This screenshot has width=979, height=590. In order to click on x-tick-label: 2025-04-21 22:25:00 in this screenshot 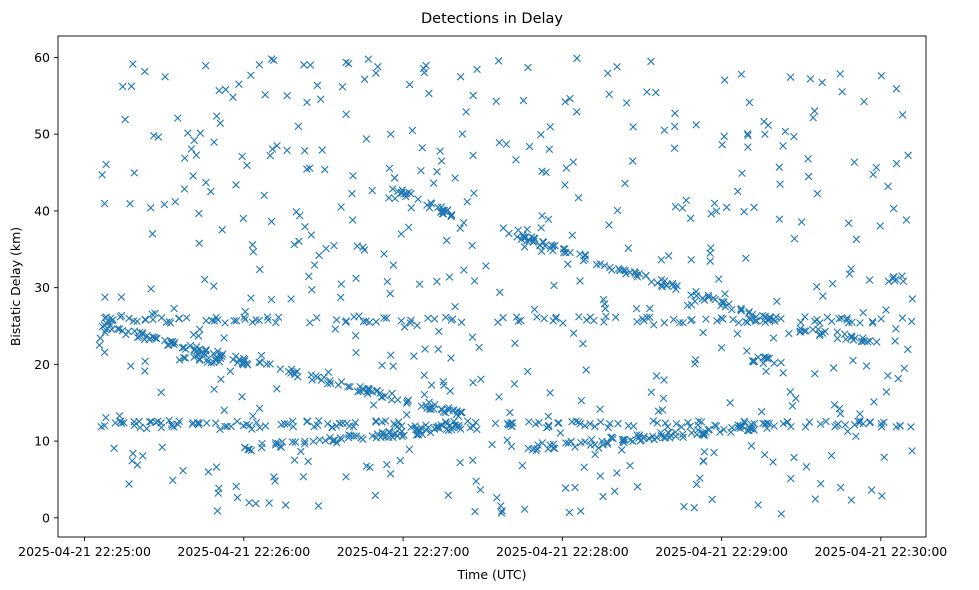, I will do `click(84, 551)`.